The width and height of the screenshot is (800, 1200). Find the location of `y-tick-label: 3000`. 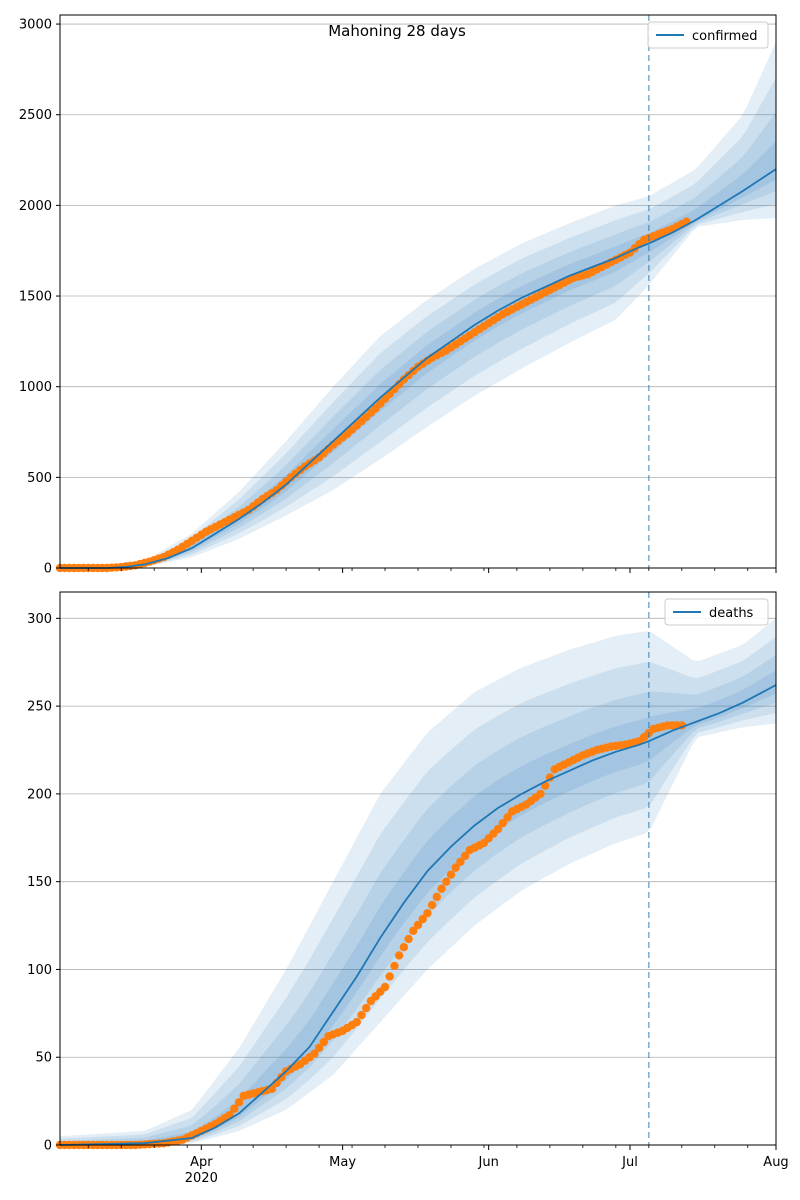

y-tick-label: 3000 is located at coordinates (35, 25).